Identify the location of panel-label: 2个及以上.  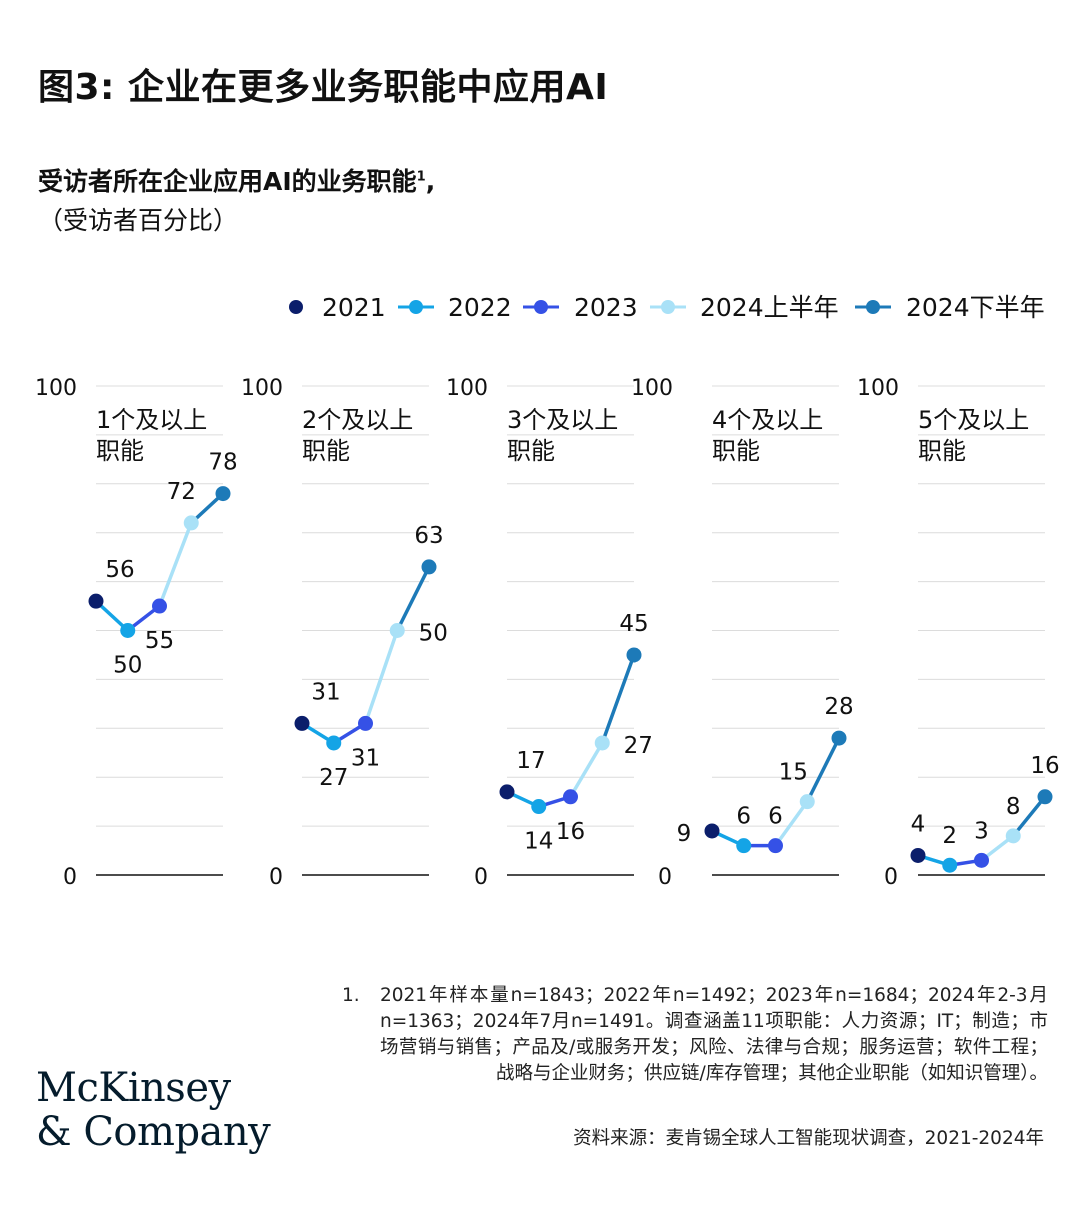
(357, 420).